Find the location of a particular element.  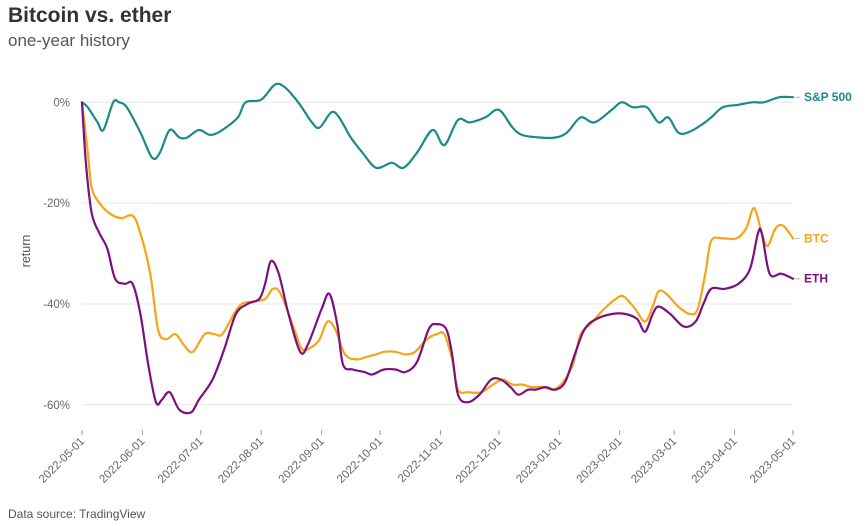

series-label-s-p-500: S&P 500 is located at coordinates (828, 97).